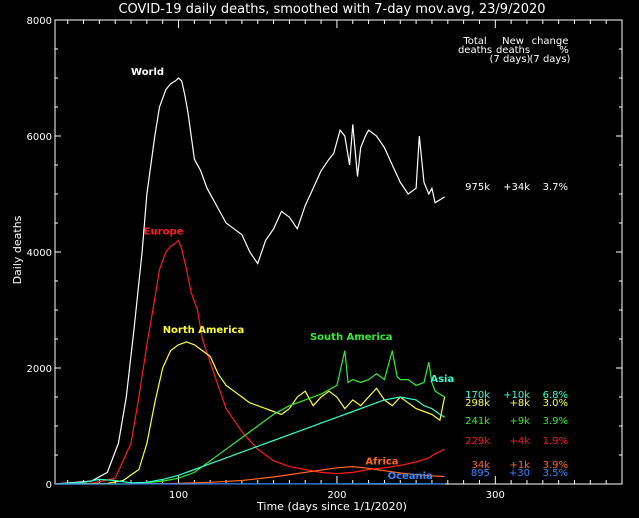  Describe the element at coordinates (249, 440) in the screenshot. I see `series-line-asia` at that location.